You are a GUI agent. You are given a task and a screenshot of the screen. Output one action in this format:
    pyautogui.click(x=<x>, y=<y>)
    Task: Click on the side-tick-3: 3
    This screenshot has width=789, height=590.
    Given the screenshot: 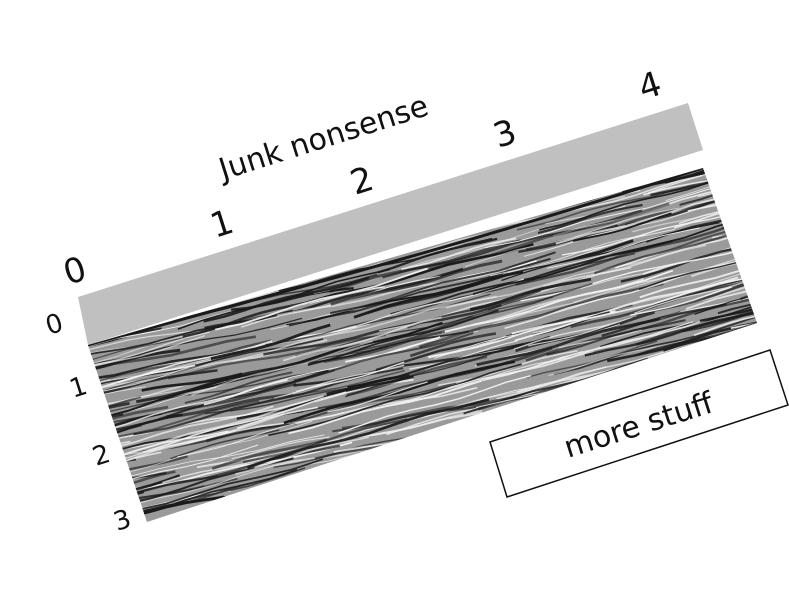 What is the action you would take?
    pyautogui.click(x=122, y=521)
    